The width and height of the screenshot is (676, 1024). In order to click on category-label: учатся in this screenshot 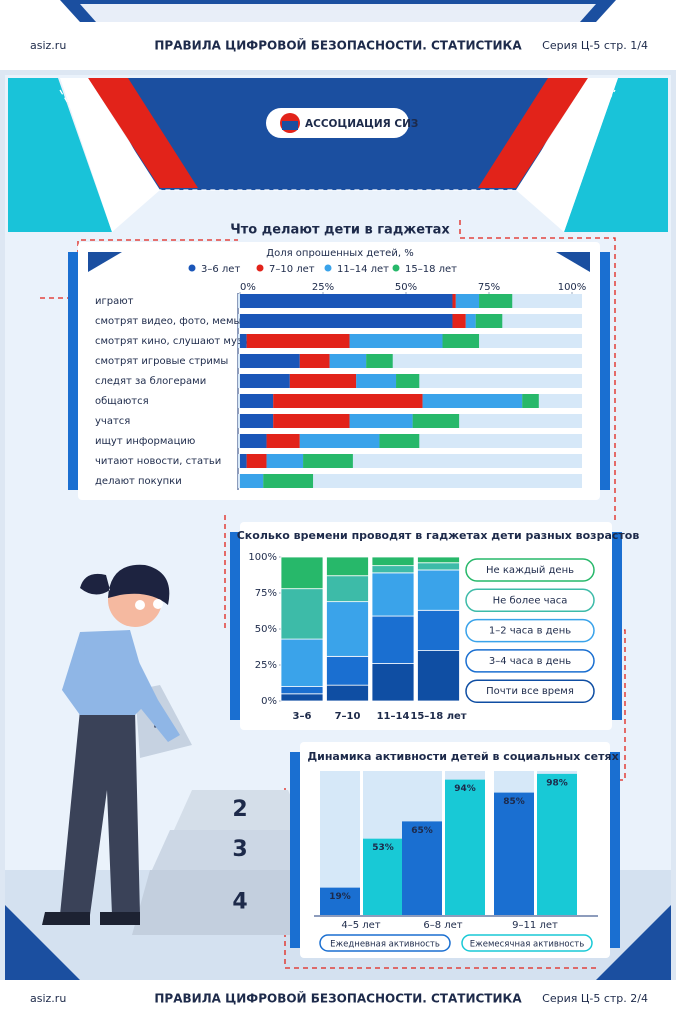, I will do `click(112, 421)`.